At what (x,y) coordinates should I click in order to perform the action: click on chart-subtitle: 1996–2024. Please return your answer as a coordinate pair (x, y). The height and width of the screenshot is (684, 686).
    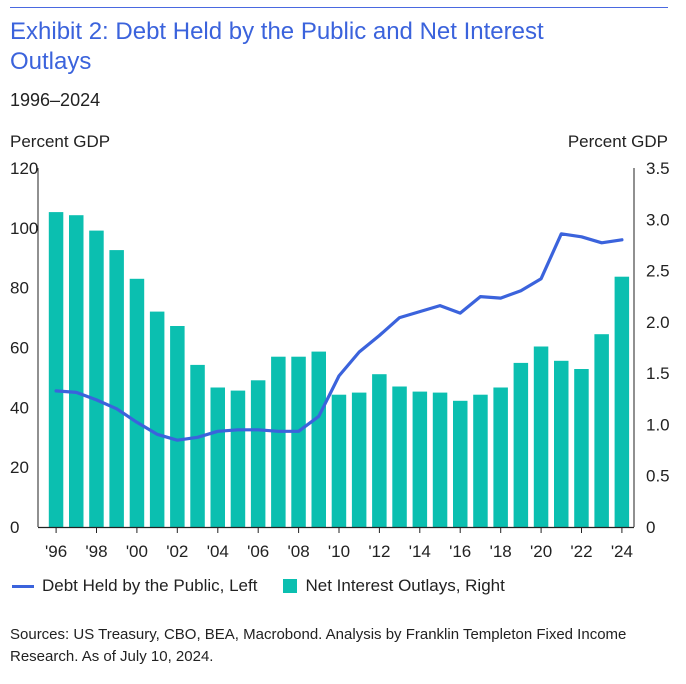
    Looking at the image, I should click on (55, 100).